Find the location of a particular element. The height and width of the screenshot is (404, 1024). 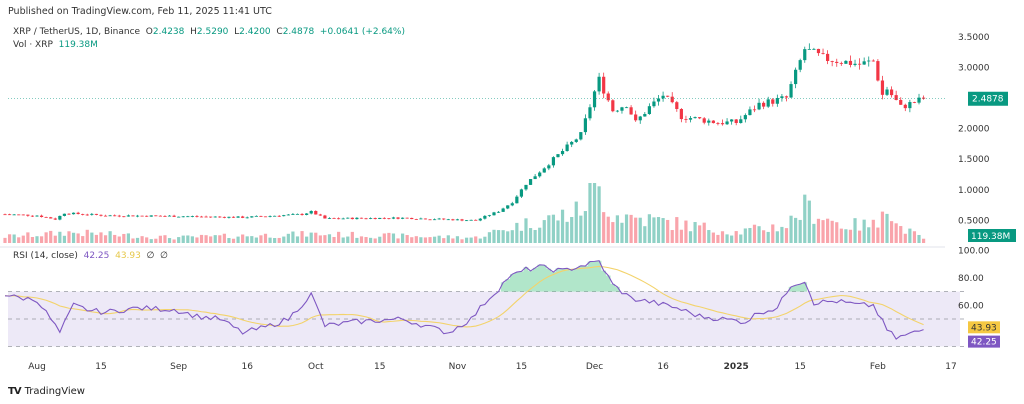

low-value: 2.4200 is located at coordinates (255, 32).